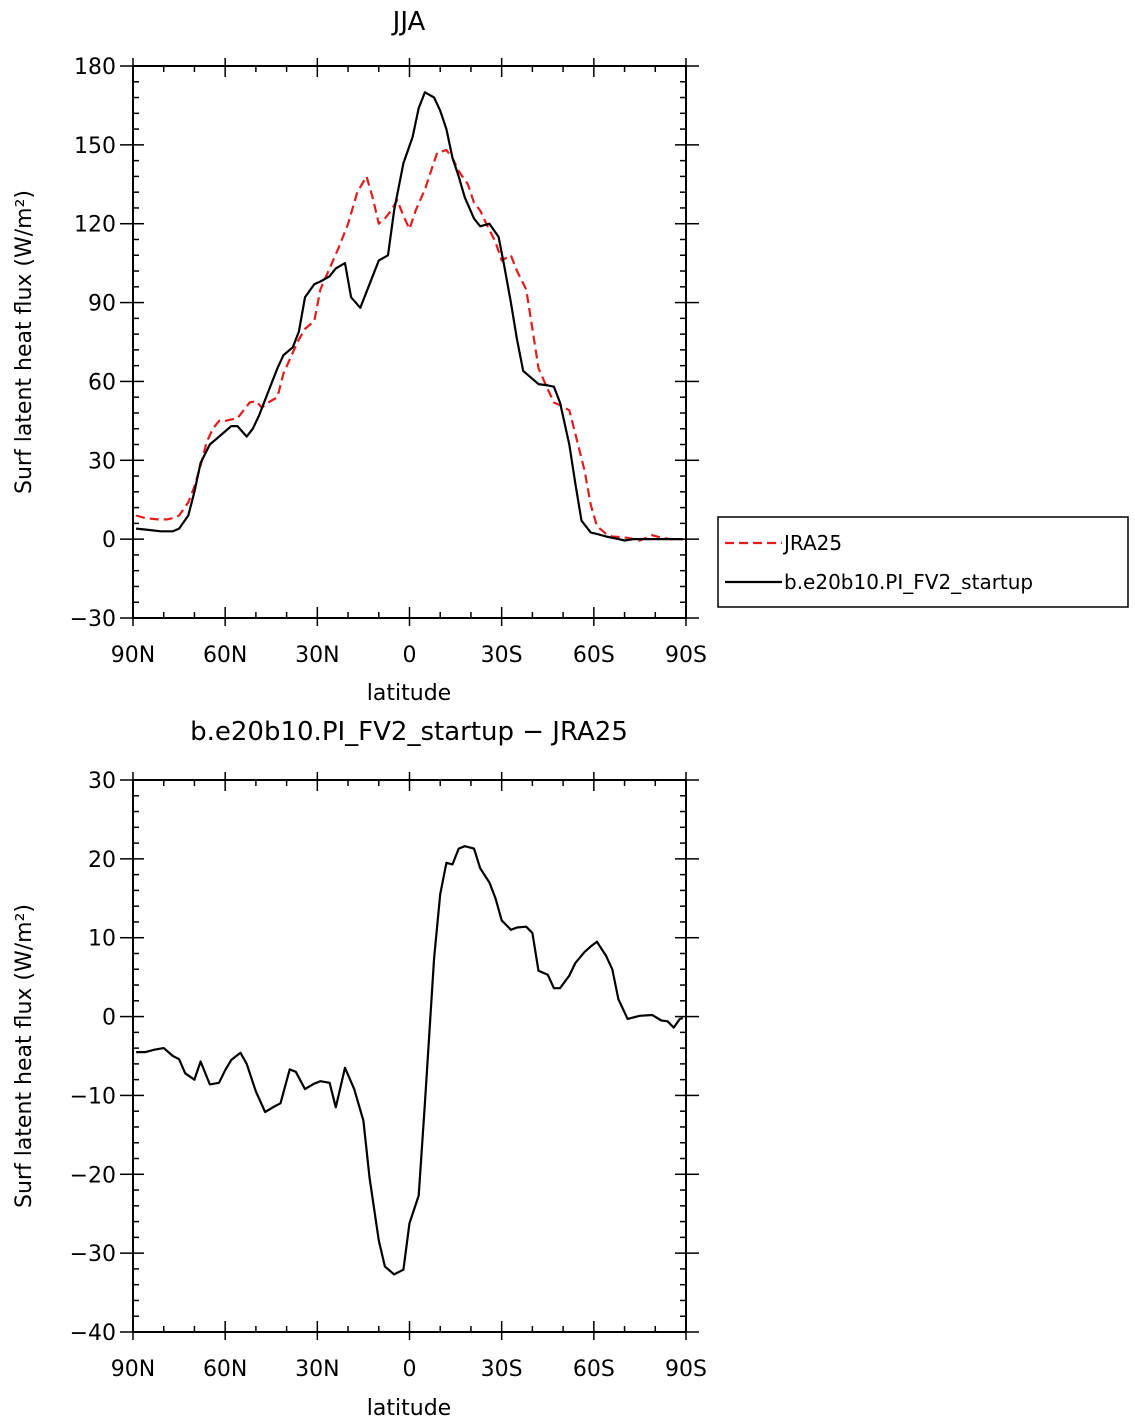 The image size is (1135, 1425). I want to click on series-line-difference, so click(410, 1060).